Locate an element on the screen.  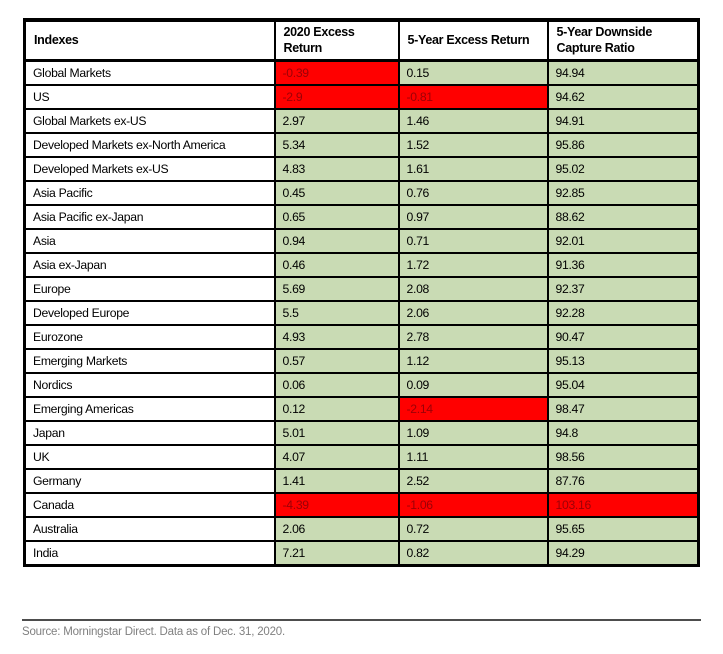
value-cell: 2.97 is located at coordinates (336, 121).